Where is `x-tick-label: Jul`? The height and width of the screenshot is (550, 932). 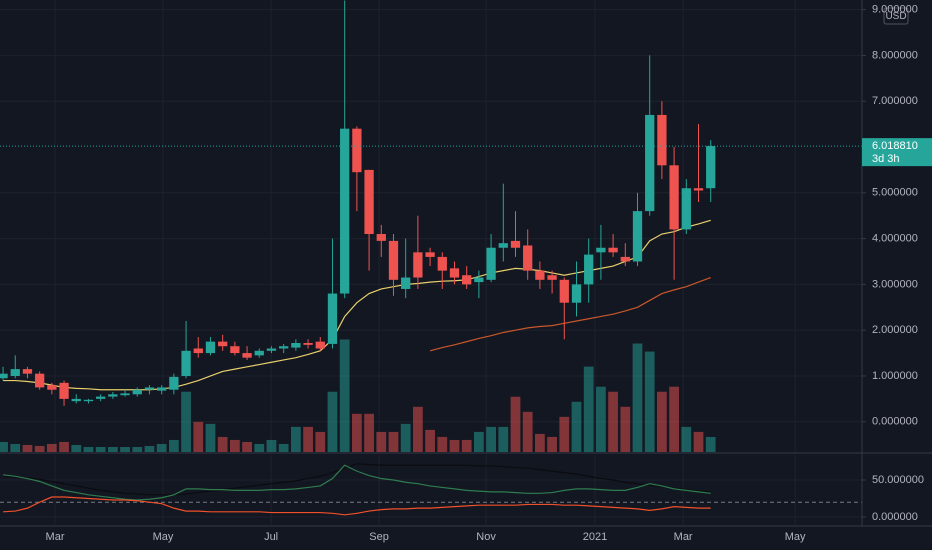 x-tick-label: Jul is located at coordinates (271, 537).